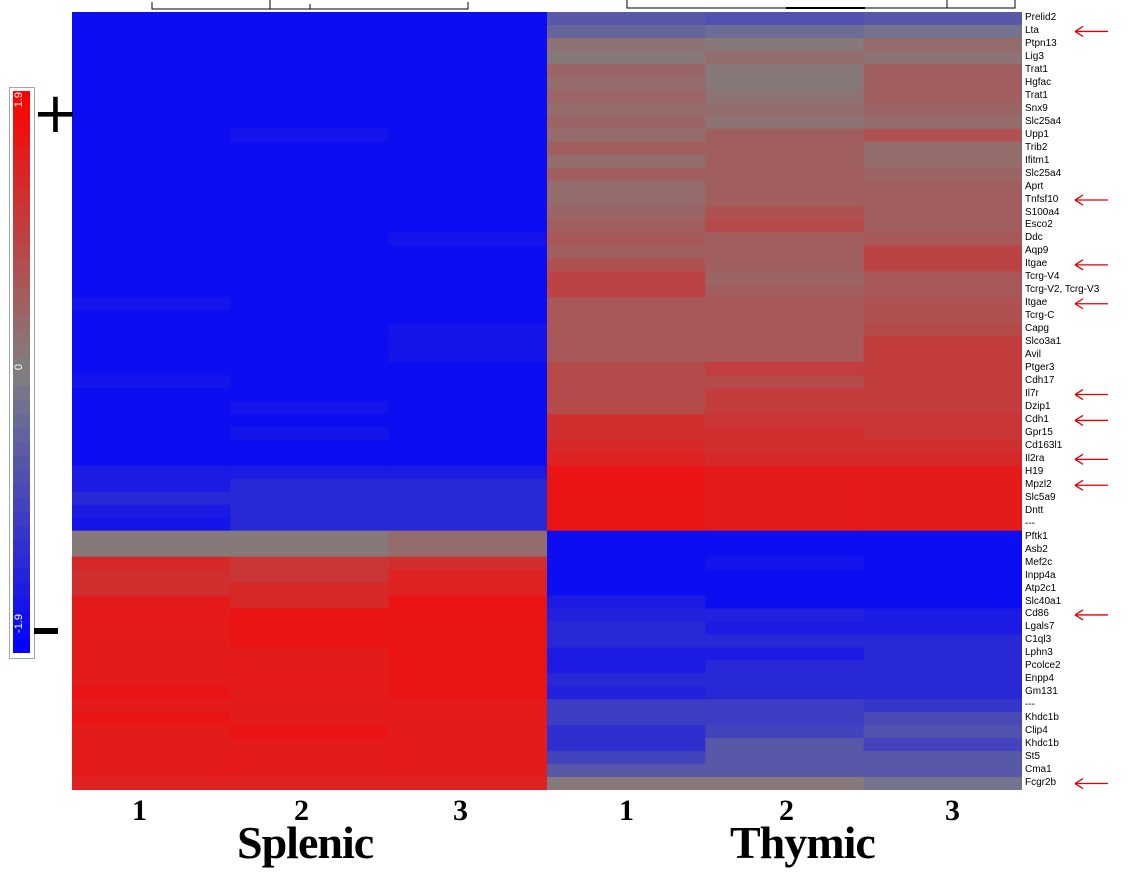 The width and height of the screenshot is (1131, 875). I want to click on gene-label: Il2ra, so click(1035, 458).